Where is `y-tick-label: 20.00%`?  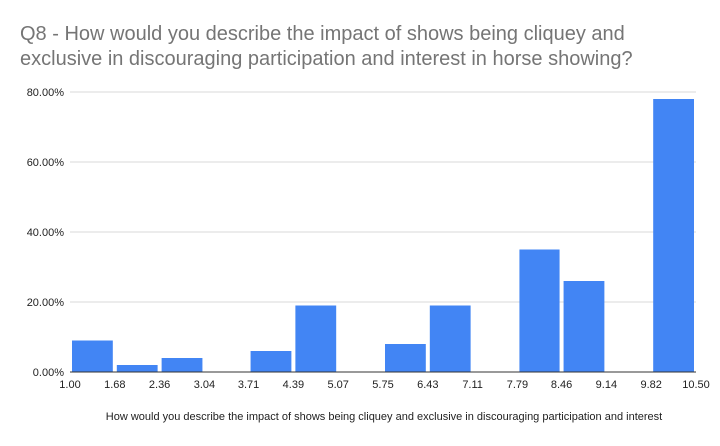 y-tick-label: 20.00% is located at coordinates (46, 303).